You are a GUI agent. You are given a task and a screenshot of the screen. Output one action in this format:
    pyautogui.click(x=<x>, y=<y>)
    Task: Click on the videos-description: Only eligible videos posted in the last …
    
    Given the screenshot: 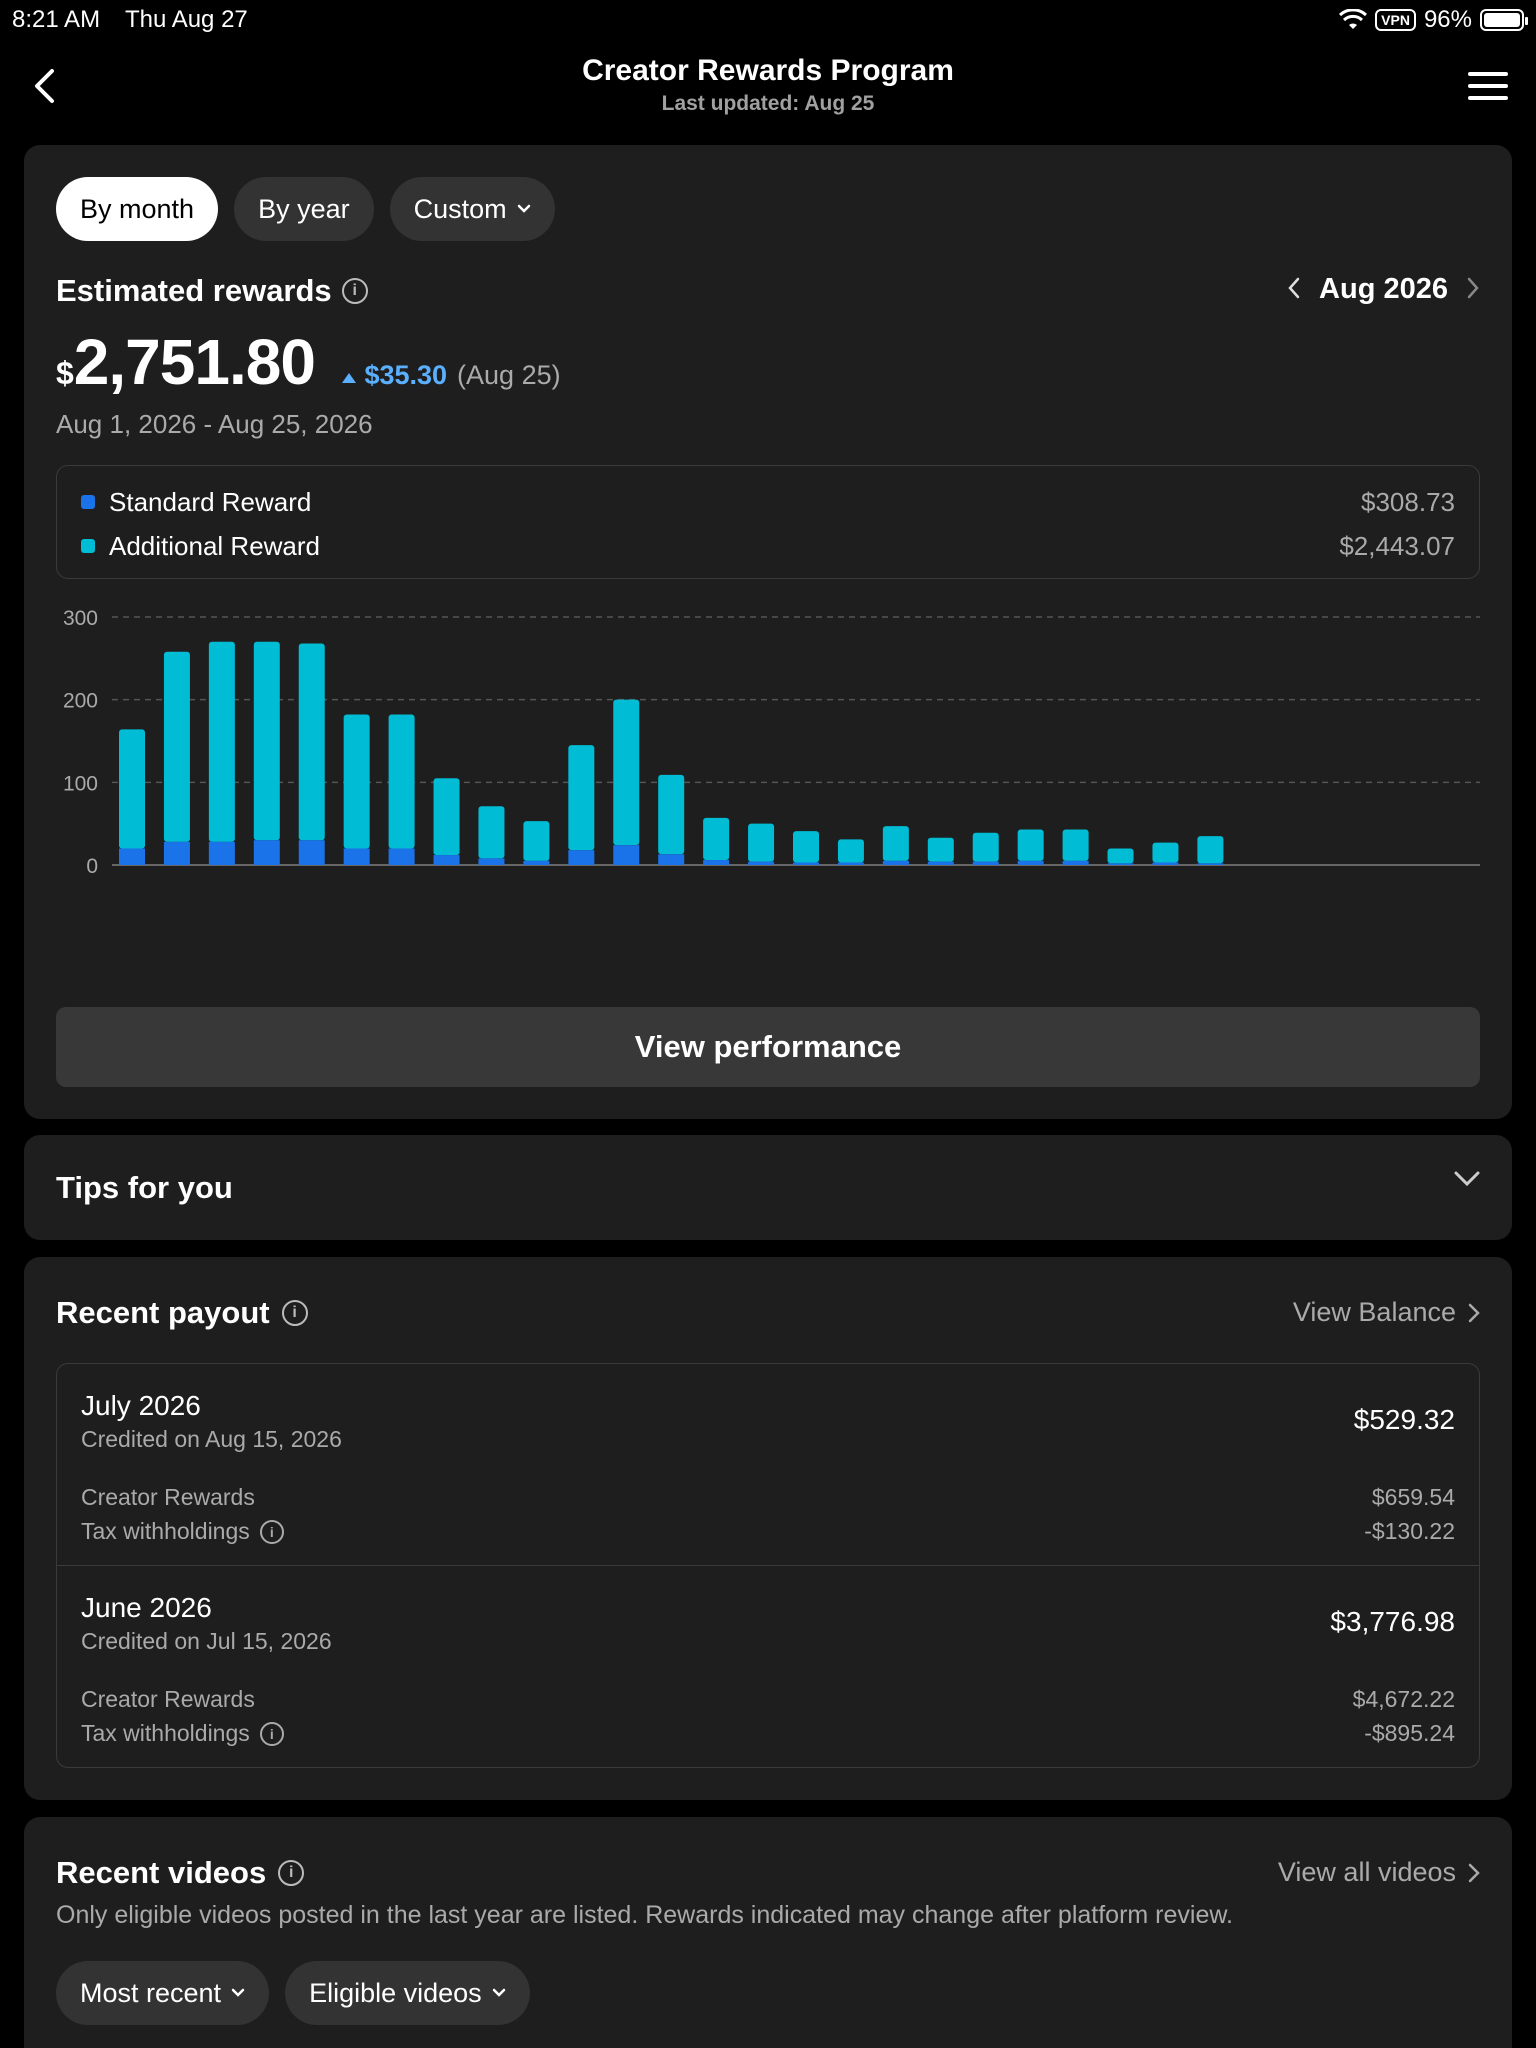 What is the action you would take?
    pyautogui.click(x=644, y=1915)
    